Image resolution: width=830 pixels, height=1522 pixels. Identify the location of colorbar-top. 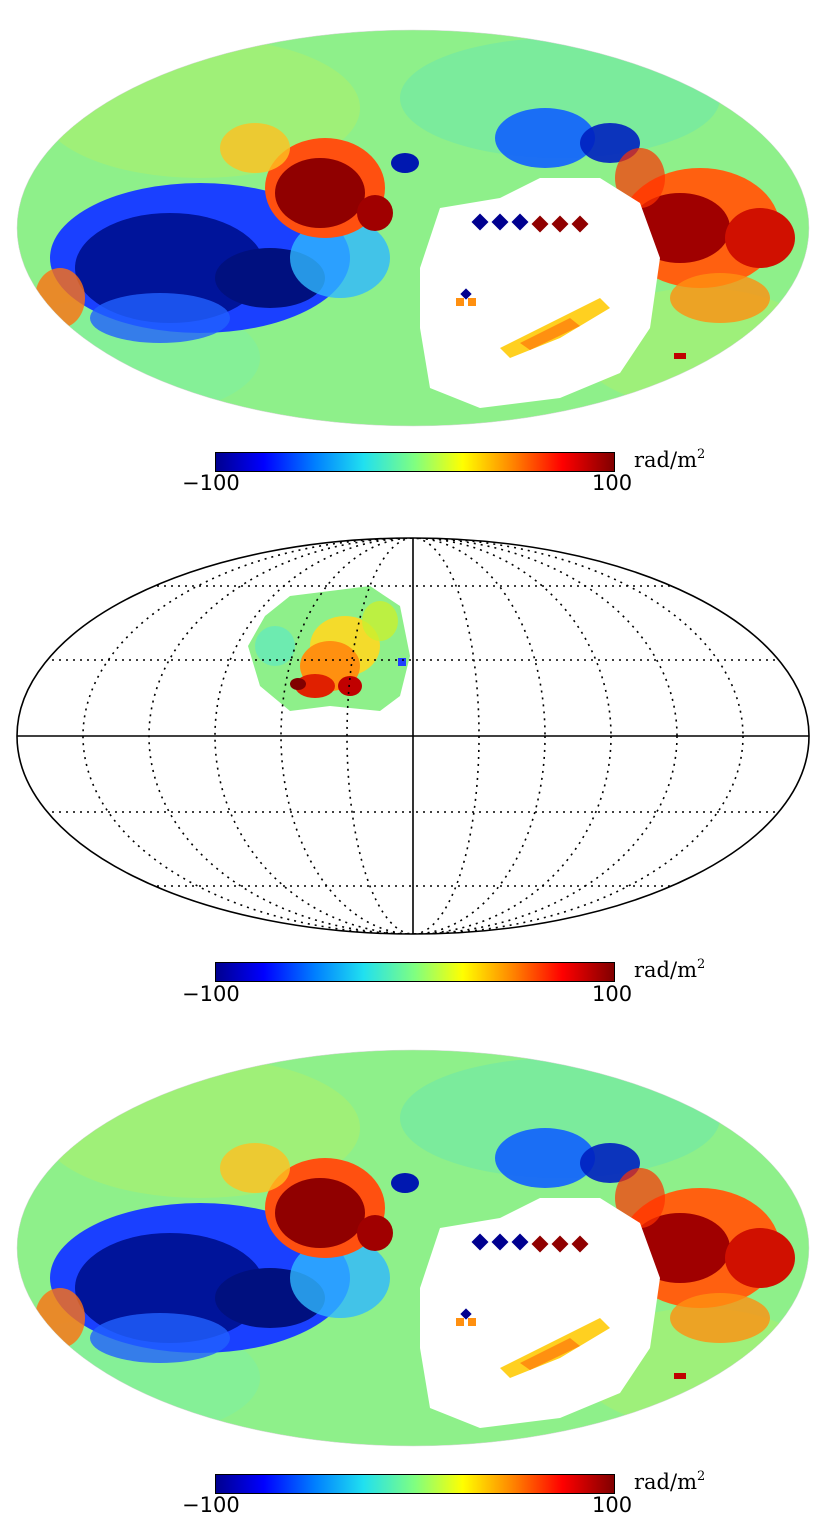
(415, 462).